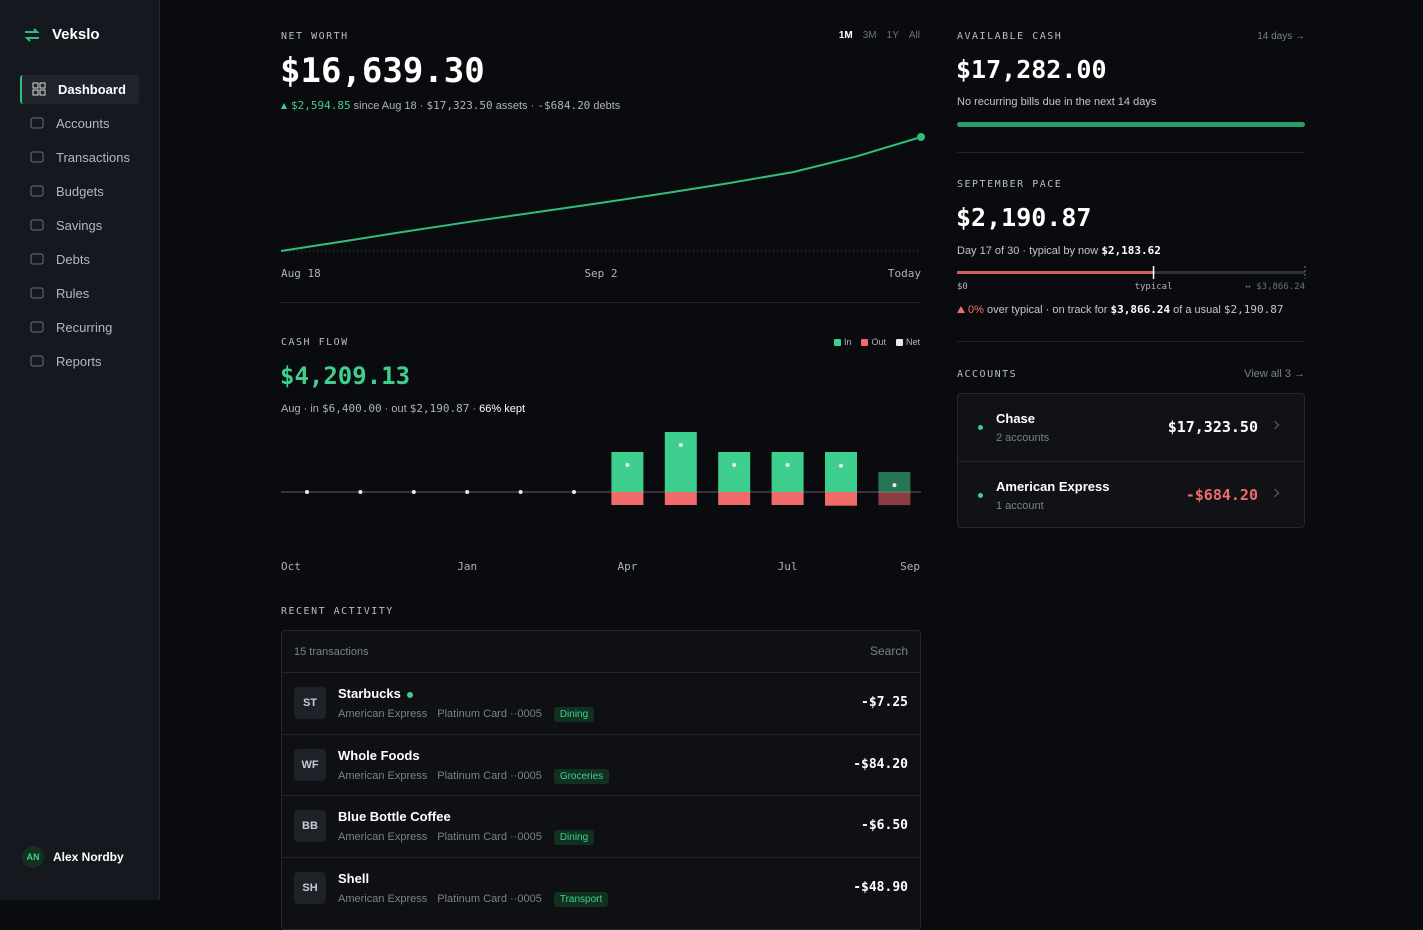  Describe the element at coordinates (1154, 287) in the screenshot. I see `typical-label: typical` at that location.